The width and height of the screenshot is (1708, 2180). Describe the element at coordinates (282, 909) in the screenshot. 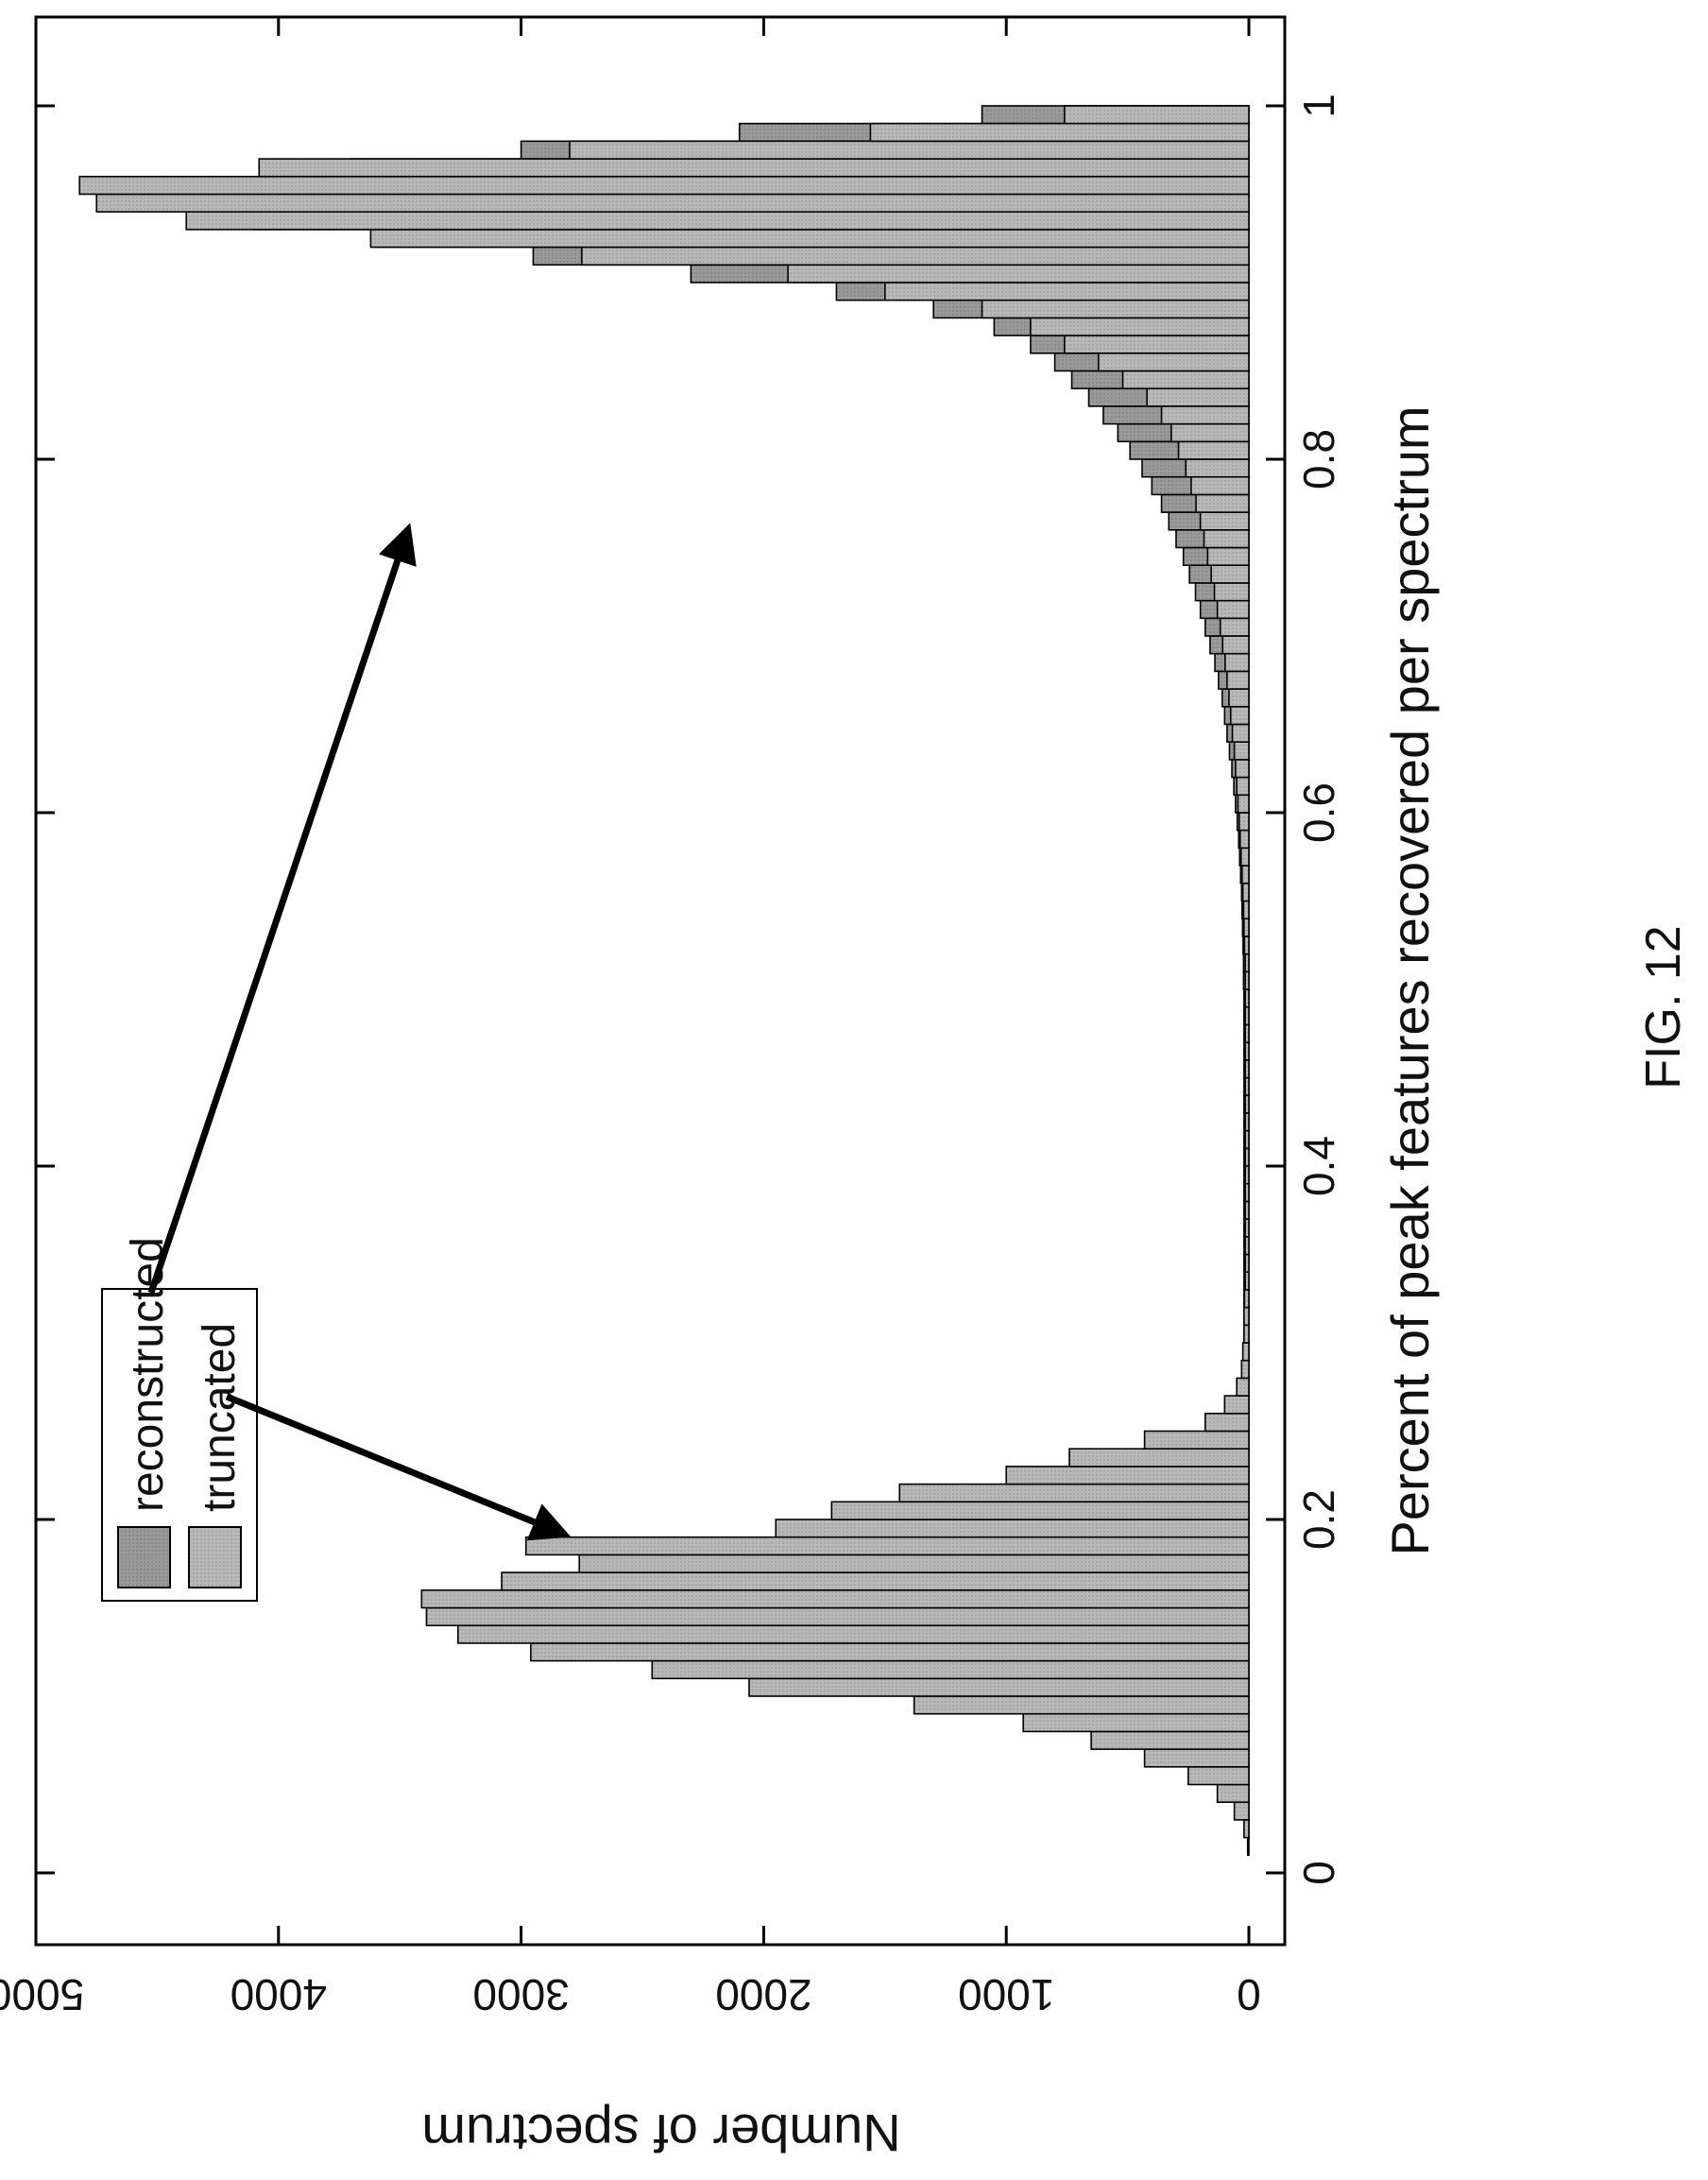

I see `arrow-reconstructed` at that location.